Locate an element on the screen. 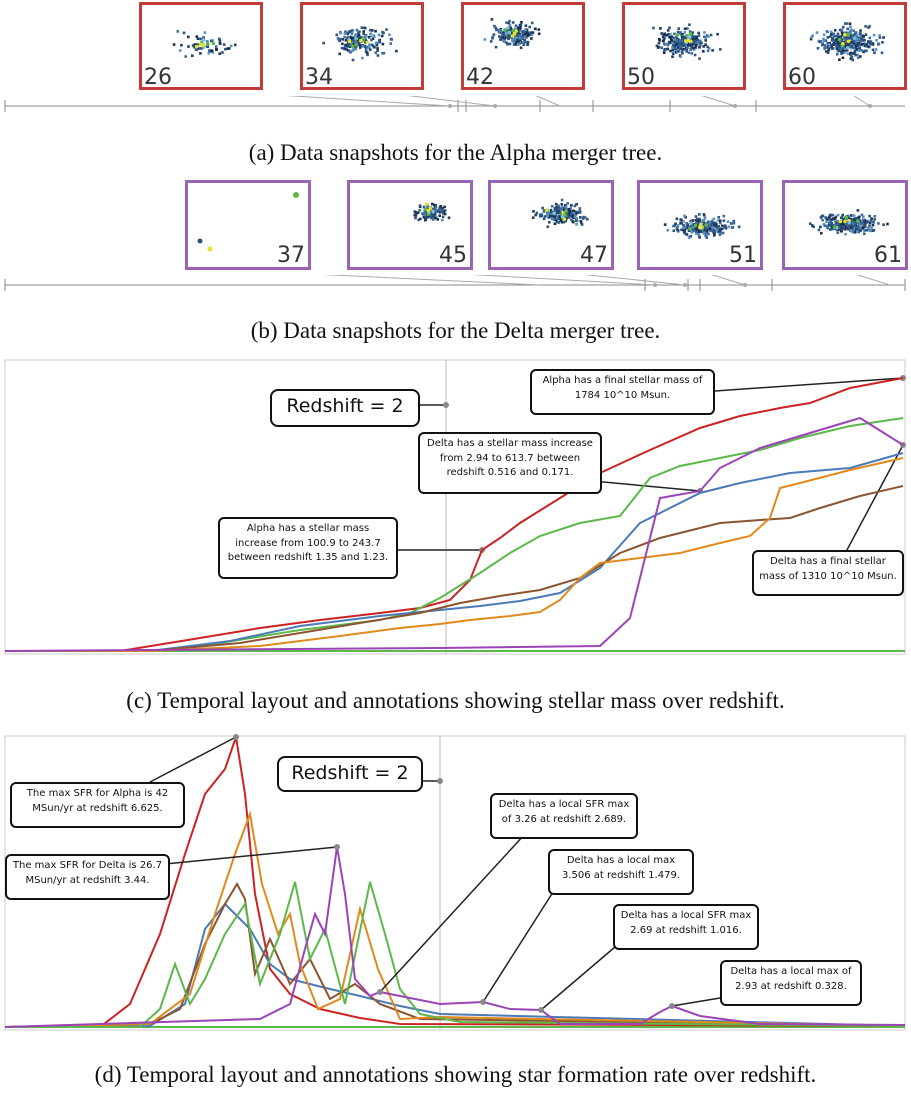  delta-snapshot-61: 61 is located at coordinates (845, 225).